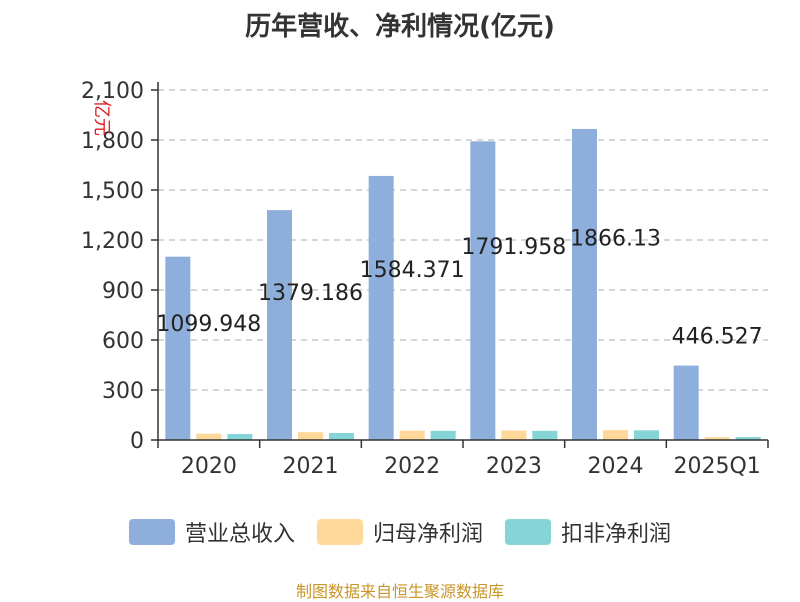 Image resolution: width=800 pixels, height=602 pixels. Describe the element at coordinates (112, 141) in the screenshot. I see `y-tick-label: 1,800` at that location.